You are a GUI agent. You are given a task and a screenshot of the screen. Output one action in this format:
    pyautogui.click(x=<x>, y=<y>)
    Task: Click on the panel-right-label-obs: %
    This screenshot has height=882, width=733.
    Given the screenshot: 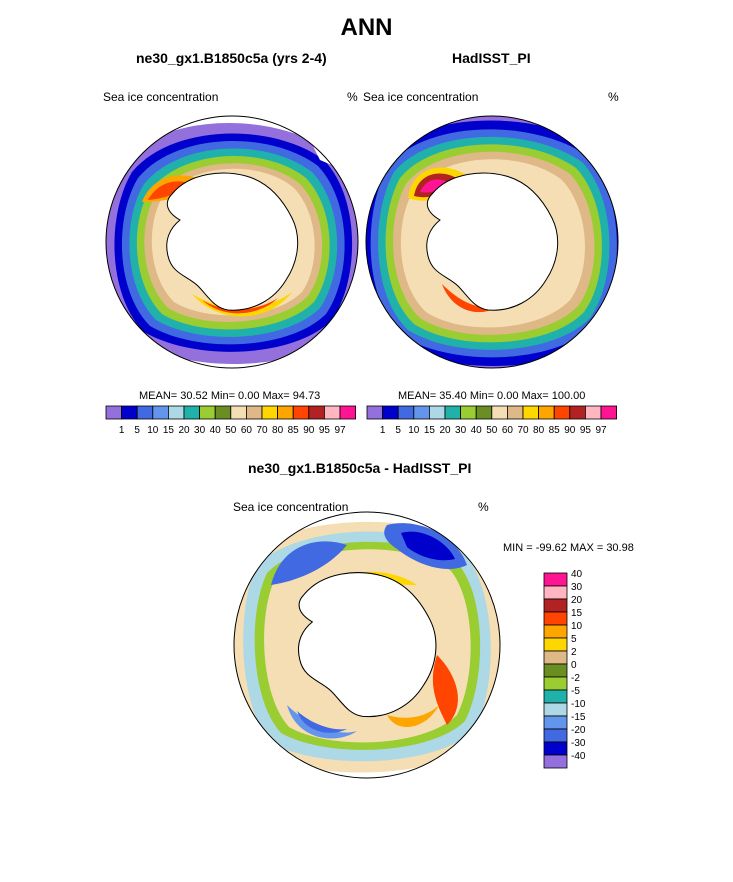 What is the action you would take?
    pyautogui.click(x=613, y=97)
    